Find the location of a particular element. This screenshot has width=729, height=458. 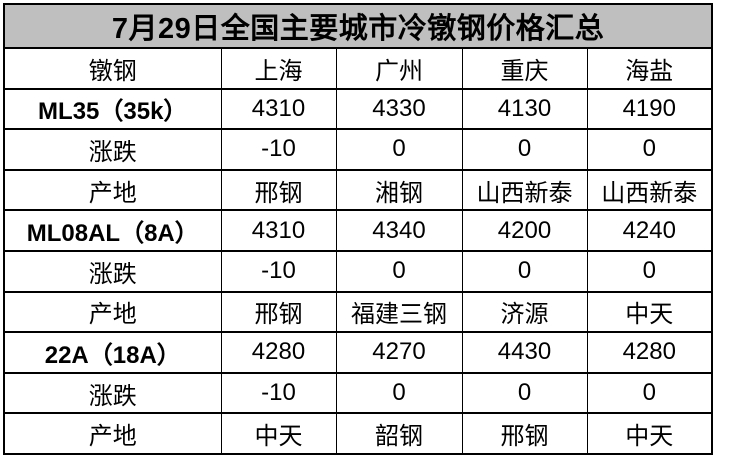

price-cell: 4190 is located at coordinates (649, 109).